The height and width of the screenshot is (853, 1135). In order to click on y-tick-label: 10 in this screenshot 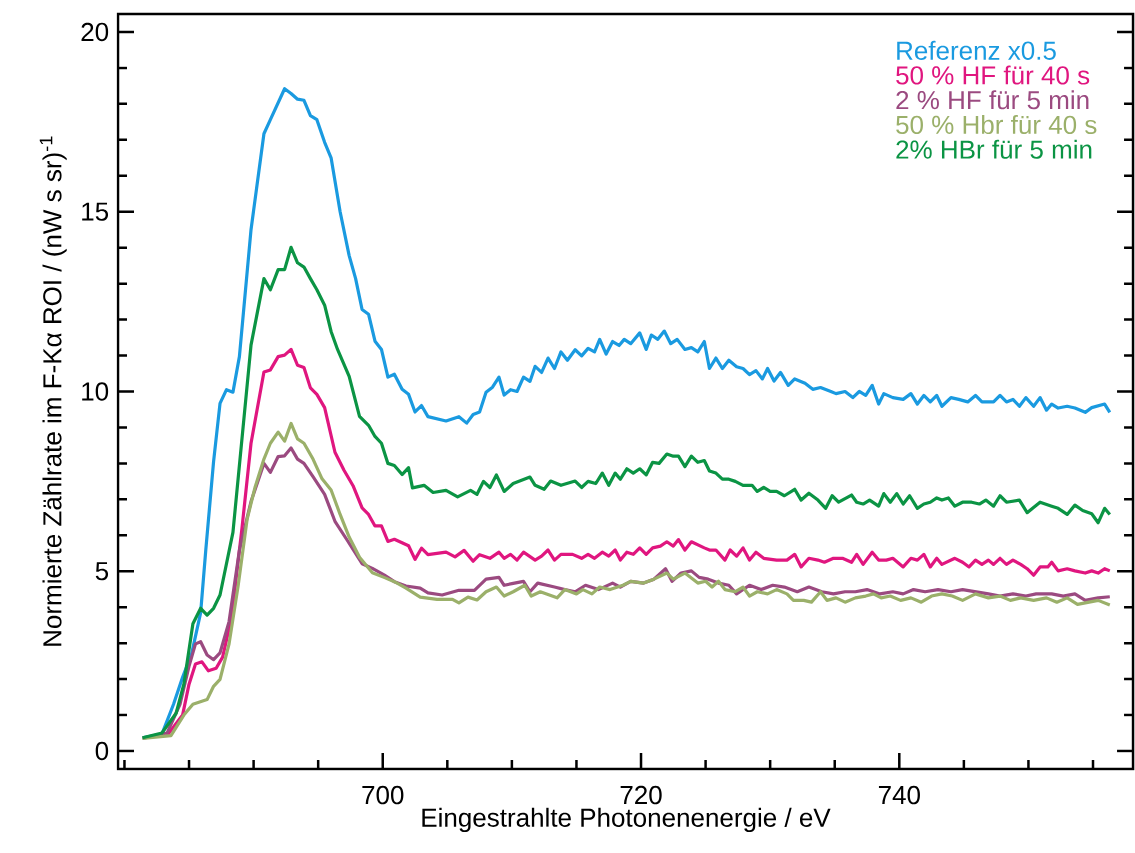, I will do `click(95, 391)`.